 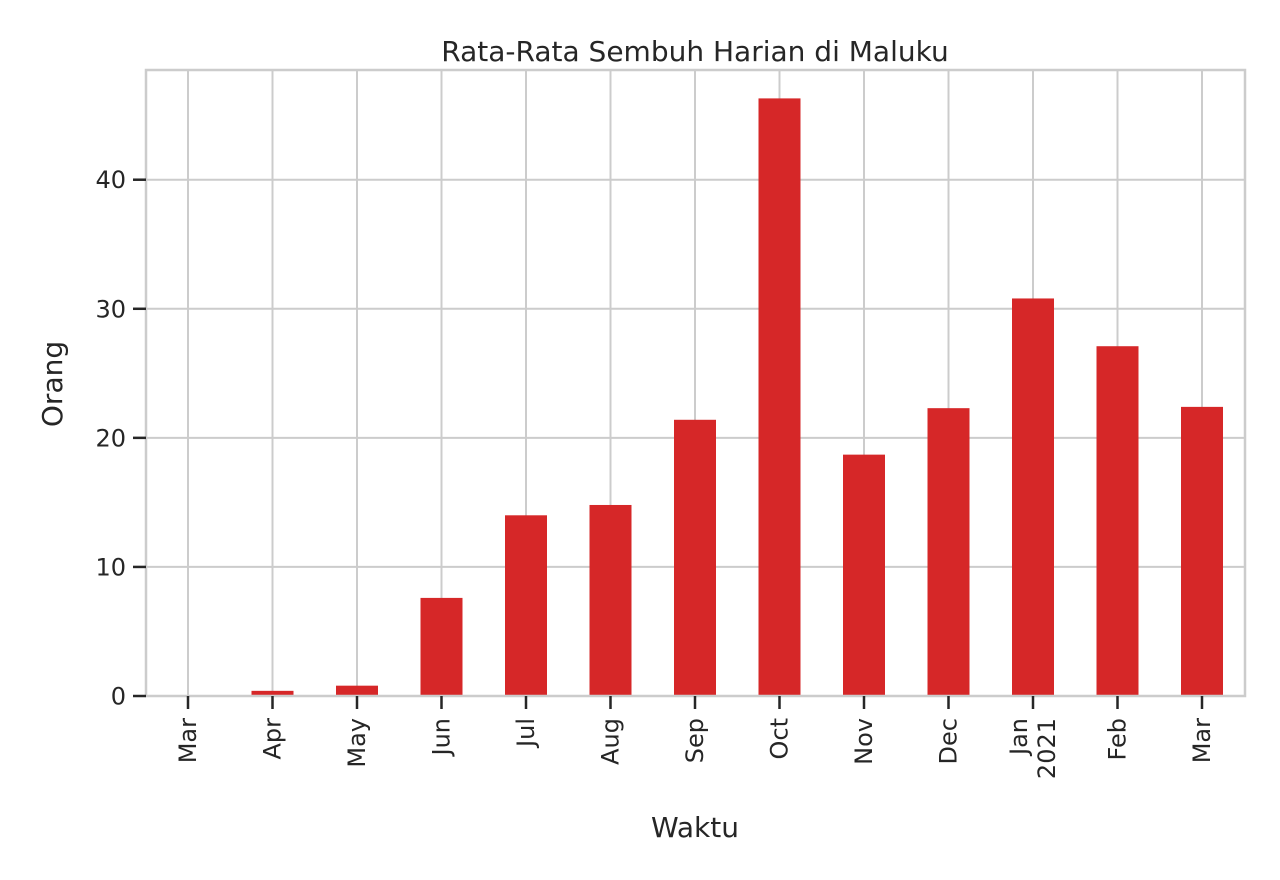 What do you see at coordinates (780, 739) in the screenshot?
I see `x-tick-label: Oct` at bounding box center [780, 739].